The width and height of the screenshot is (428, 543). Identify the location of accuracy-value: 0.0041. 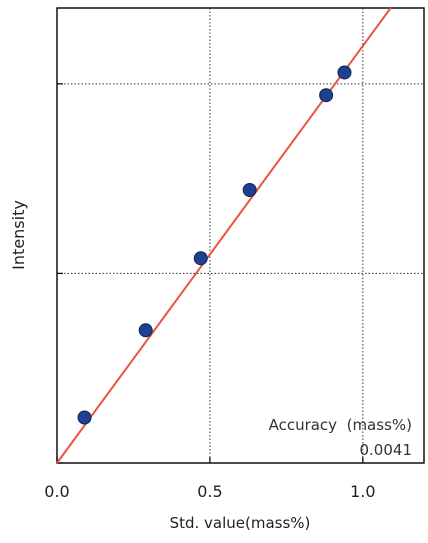
(386, 450).